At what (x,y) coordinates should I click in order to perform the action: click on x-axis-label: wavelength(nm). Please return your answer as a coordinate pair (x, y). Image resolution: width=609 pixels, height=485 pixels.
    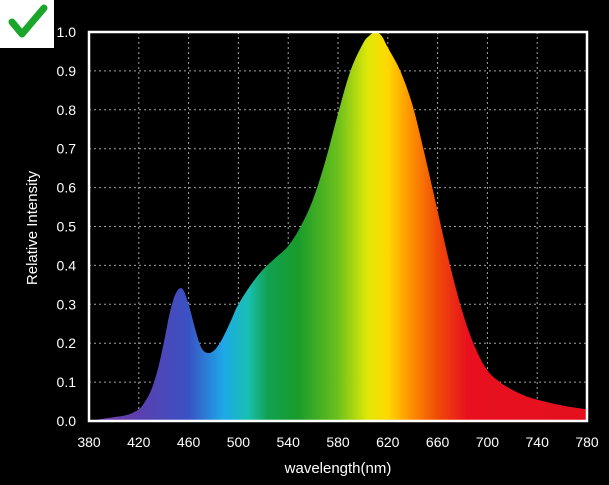
    Looking at the image, I should click on (338, 468).